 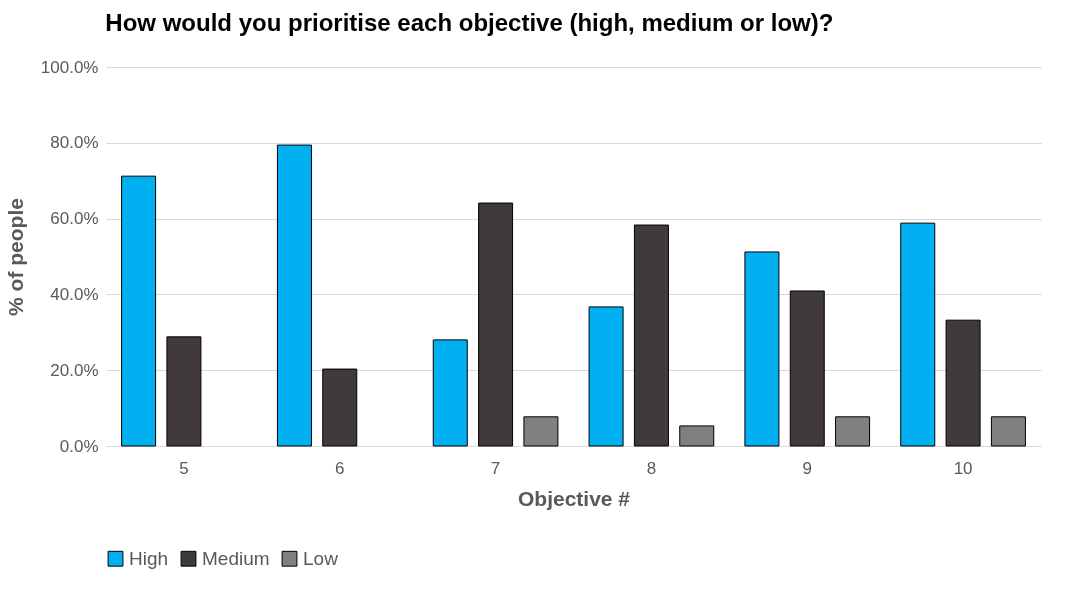 What do you see at coordinates (149, 558) in the screenshot?
I see `legend-label: High` at bounding box center [149, 558].